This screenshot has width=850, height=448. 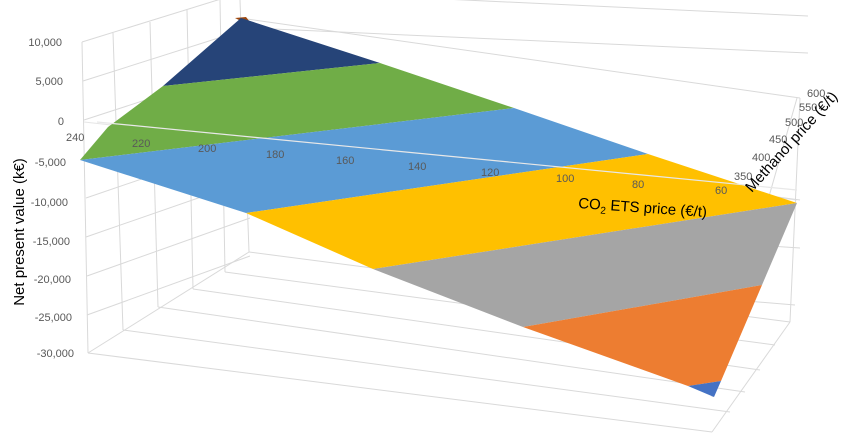 I want to click on z-tick: 5,000, so click(x=49, y=82).